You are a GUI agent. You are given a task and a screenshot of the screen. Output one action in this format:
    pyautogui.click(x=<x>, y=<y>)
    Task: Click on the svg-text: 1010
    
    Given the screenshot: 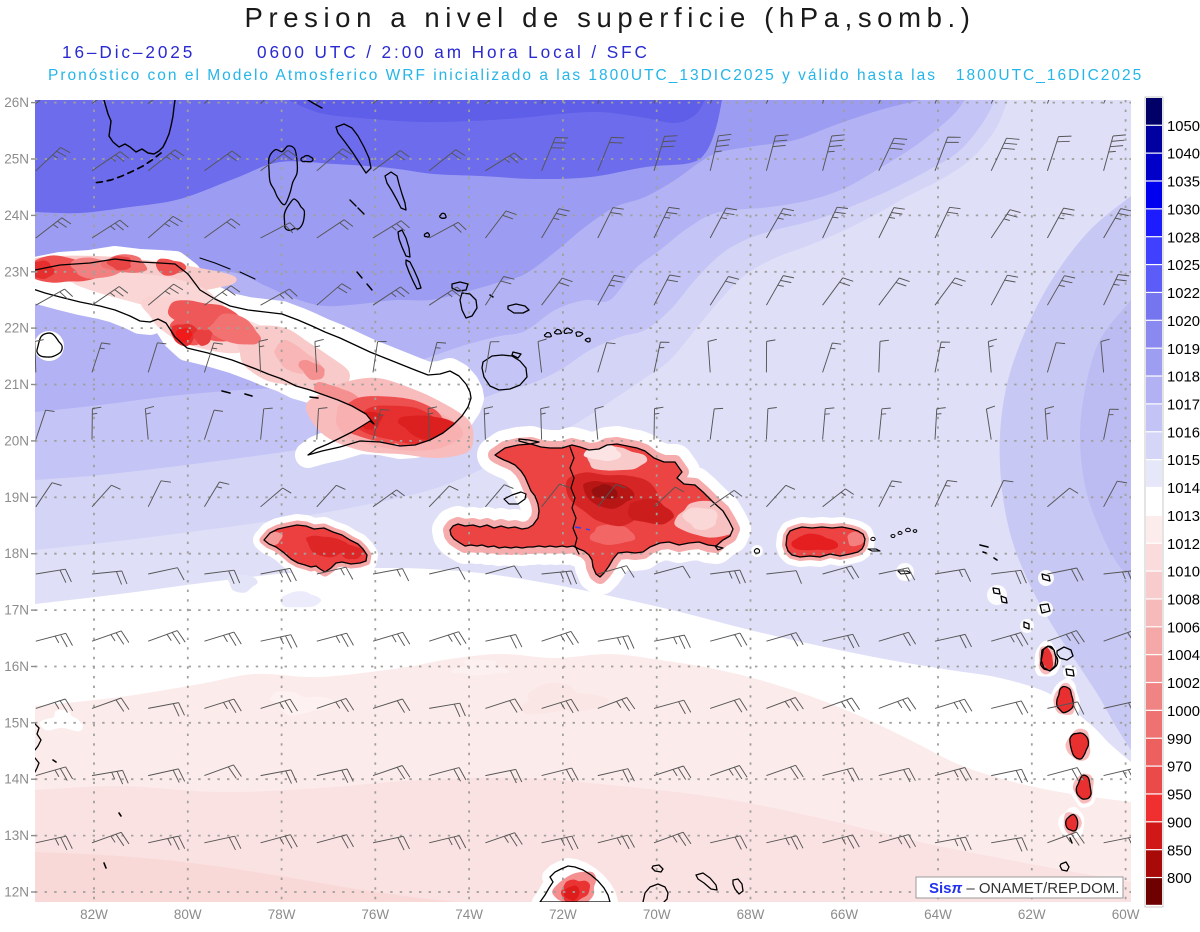 What is the action you would take?
    pyautogui.click(x=1183, y=573)
    